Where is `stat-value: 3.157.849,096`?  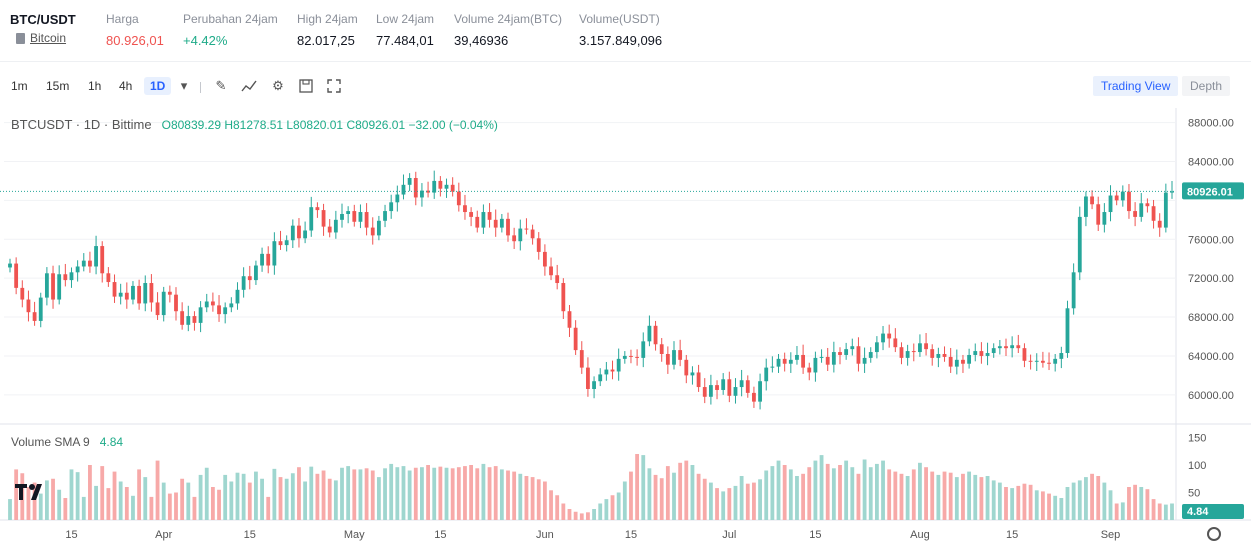 stat-value: 3.157.849,096 is located at coordinates (621, 40).